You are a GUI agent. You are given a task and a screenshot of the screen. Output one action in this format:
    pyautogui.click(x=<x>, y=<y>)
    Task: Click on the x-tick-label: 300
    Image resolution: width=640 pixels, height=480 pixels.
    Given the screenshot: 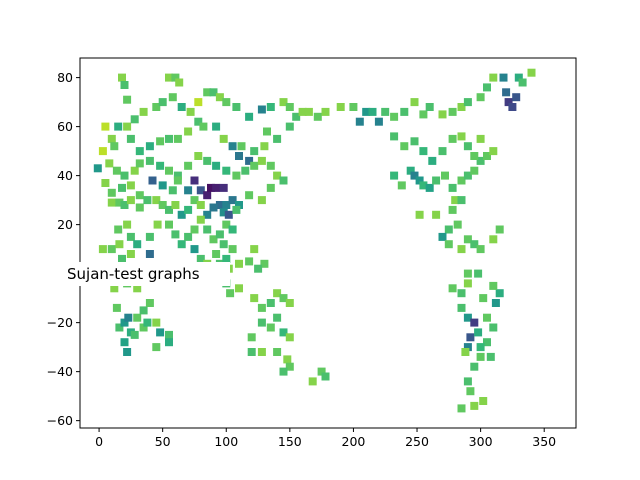 What is the action you would take?
    pyautogui.click(x=481, y=441)
    